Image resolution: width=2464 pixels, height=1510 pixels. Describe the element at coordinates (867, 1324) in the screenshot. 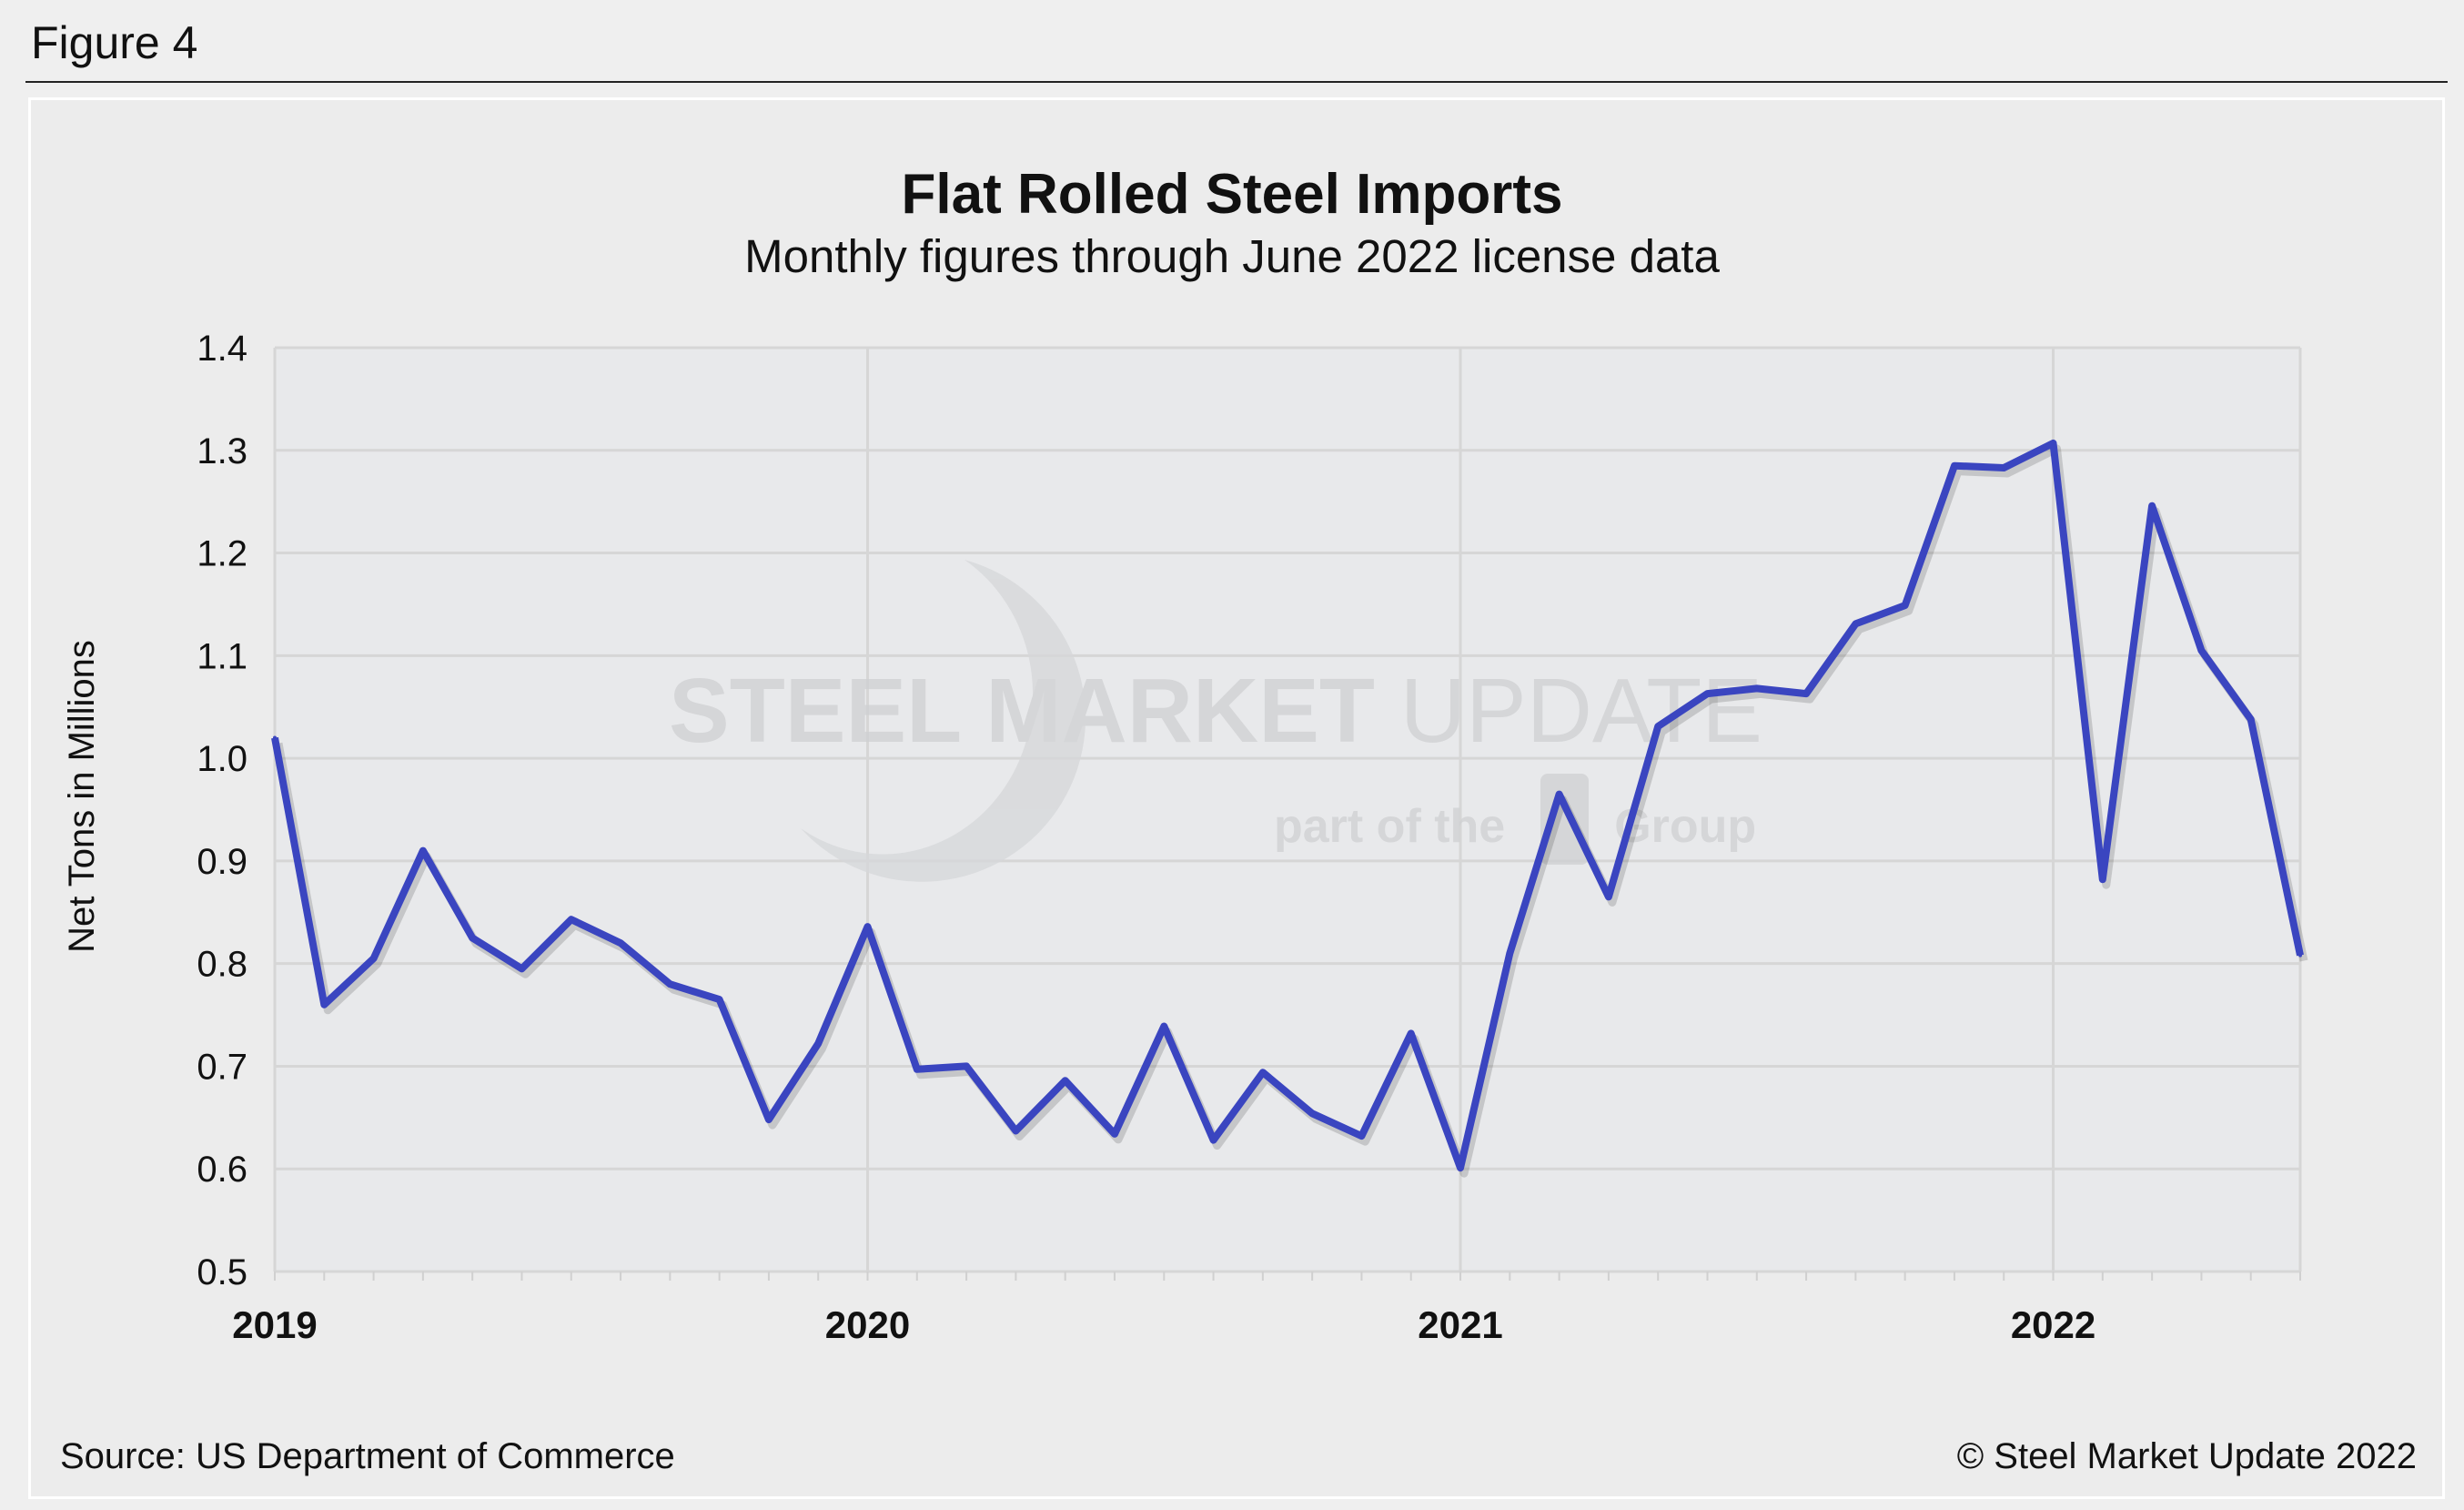

I see `x-tick-label: 2020` at that location.